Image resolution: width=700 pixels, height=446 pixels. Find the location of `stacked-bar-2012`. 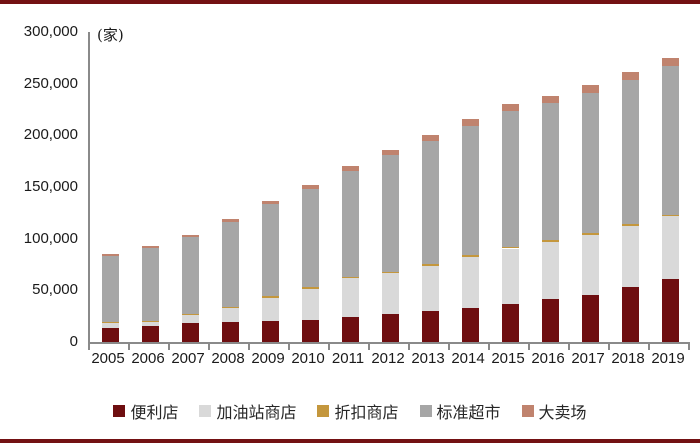

stacked-bar-2012 is located at coordinates (390, 187).